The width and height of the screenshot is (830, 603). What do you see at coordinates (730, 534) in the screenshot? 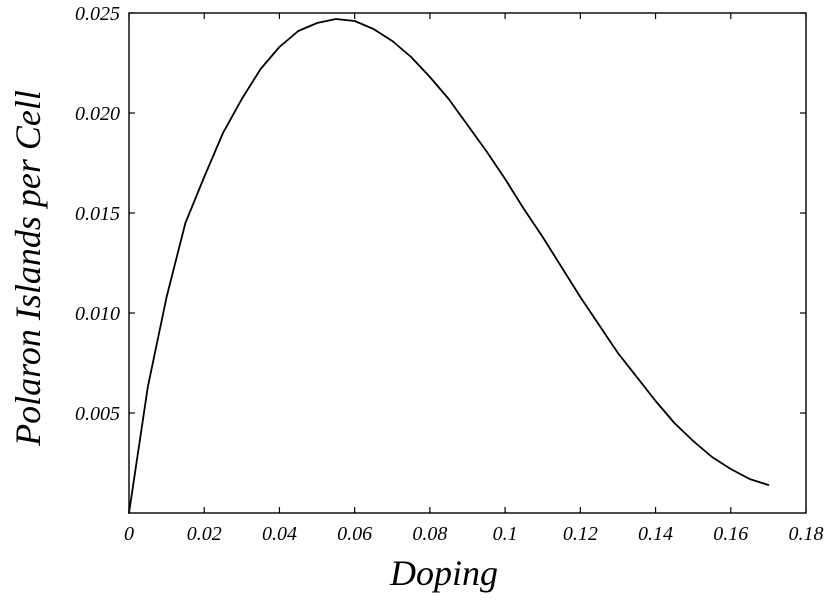
I see `x-tick-label: 0.16` at bounding box center [730, 534].